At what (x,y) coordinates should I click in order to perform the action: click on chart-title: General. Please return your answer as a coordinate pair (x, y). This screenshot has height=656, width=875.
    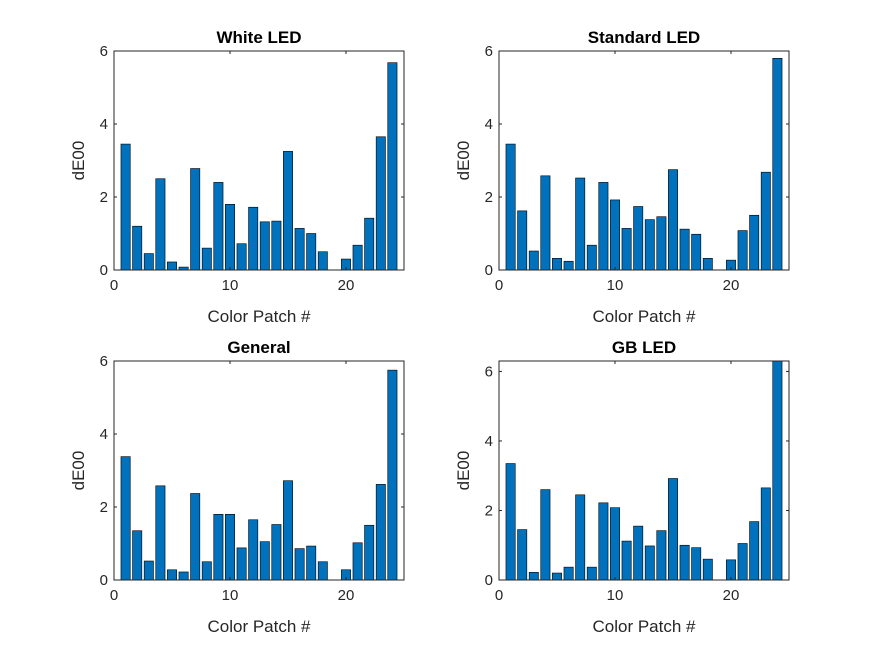
    Looking at the image, I should click on (258, 347).